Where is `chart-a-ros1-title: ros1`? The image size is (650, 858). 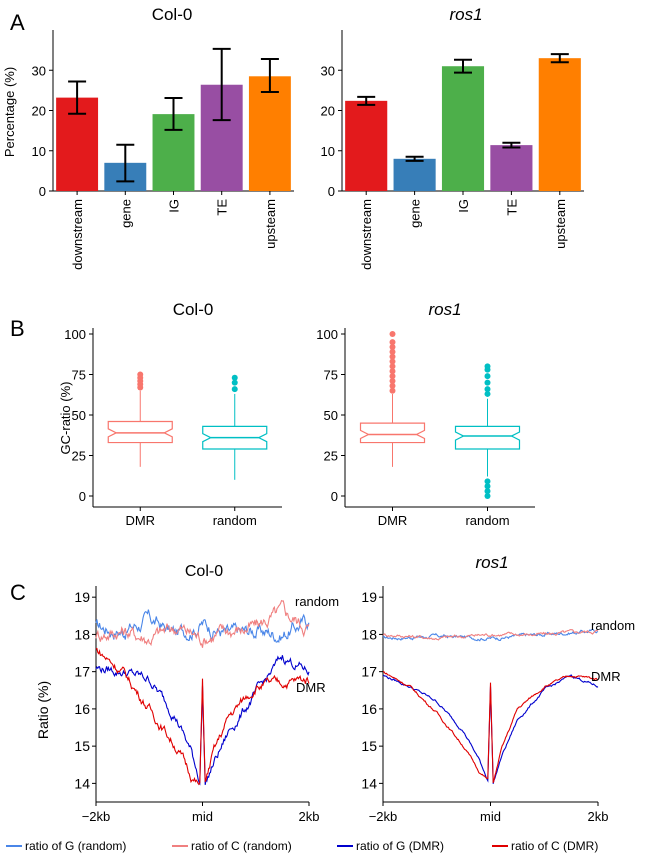
chart-a-ros1-title: ros1 is located at coordinates (465, 14).